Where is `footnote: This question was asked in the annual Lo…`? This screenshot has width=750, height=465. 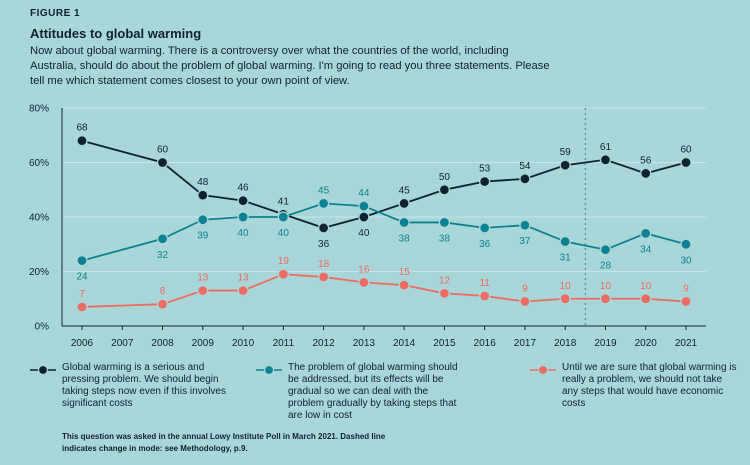
footnote: This question was asked in the annual Lo… is located at coordinates (224, 442).